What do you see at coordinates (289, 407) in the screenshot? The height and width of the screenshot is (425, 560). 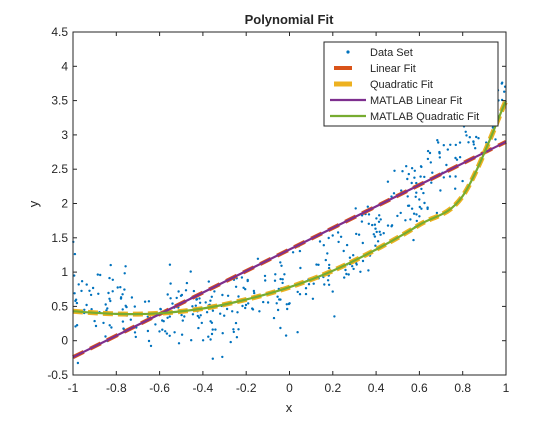 I see `x-axis-label: x` at bounding box center [289, 407].